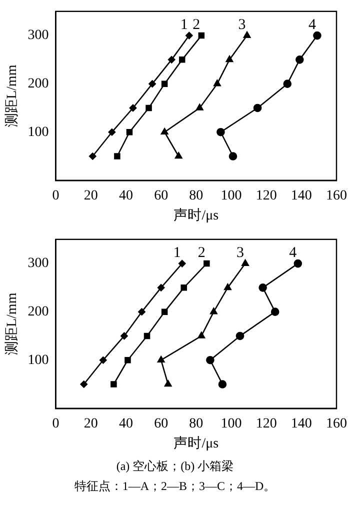 Image resolution: width=350 pixels, height=516 pixels. I want to click on text: 特征点：1—A；2—B；3—C；4—D。, so click(175, 486).